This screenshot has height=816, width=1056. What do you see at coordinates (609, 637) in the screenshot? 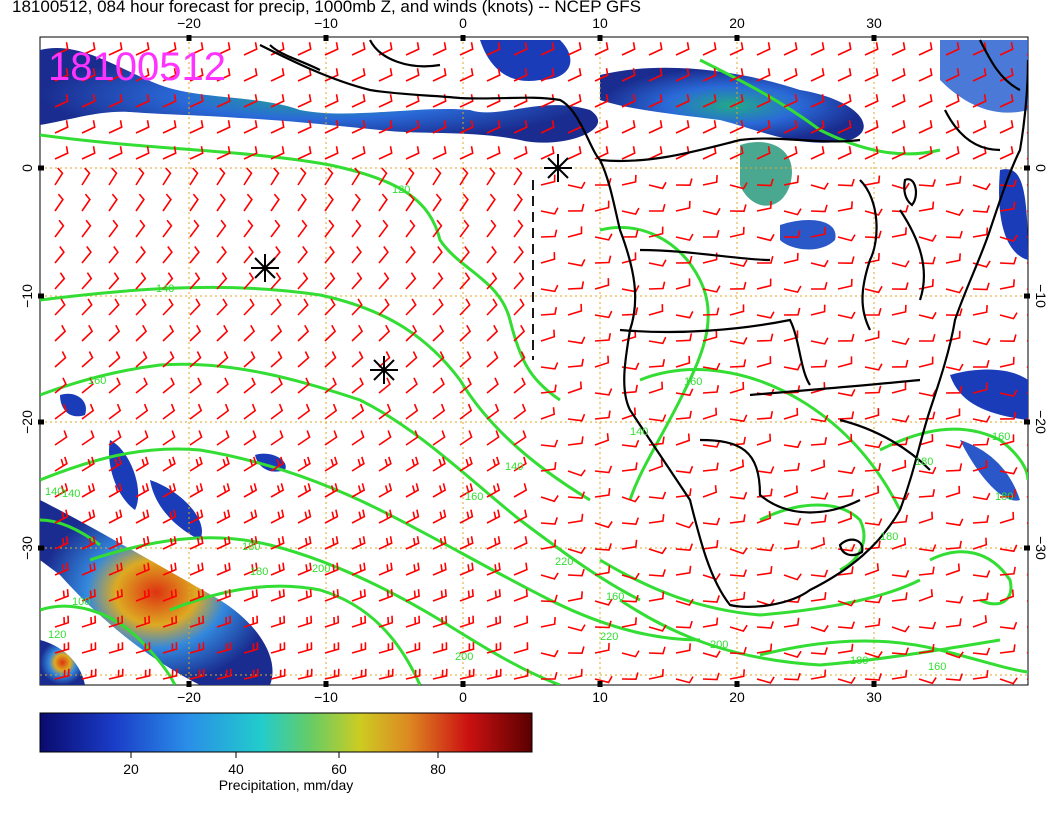
I see `contour-label: 220` at bounding box center [609, 637].